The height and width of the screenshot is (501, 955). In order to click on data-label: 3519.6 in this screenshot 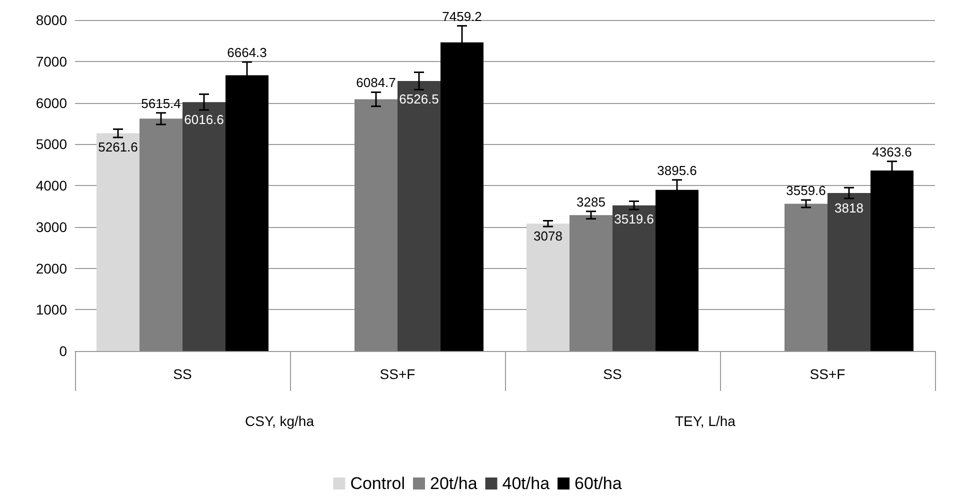, I will do `click(634, 219)`.